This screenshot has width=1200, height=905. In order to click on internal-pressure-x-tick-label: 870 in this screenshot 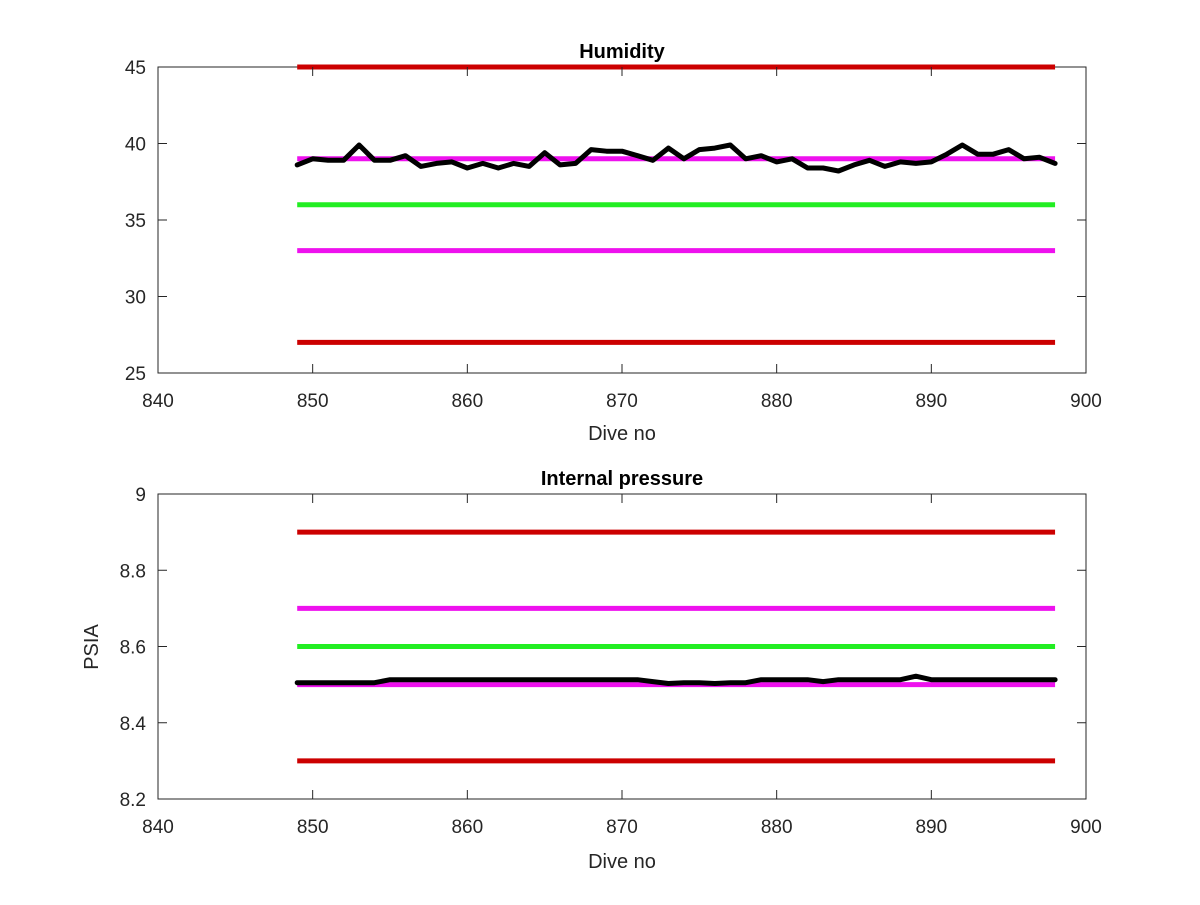, I will do `click(622, 827)`.